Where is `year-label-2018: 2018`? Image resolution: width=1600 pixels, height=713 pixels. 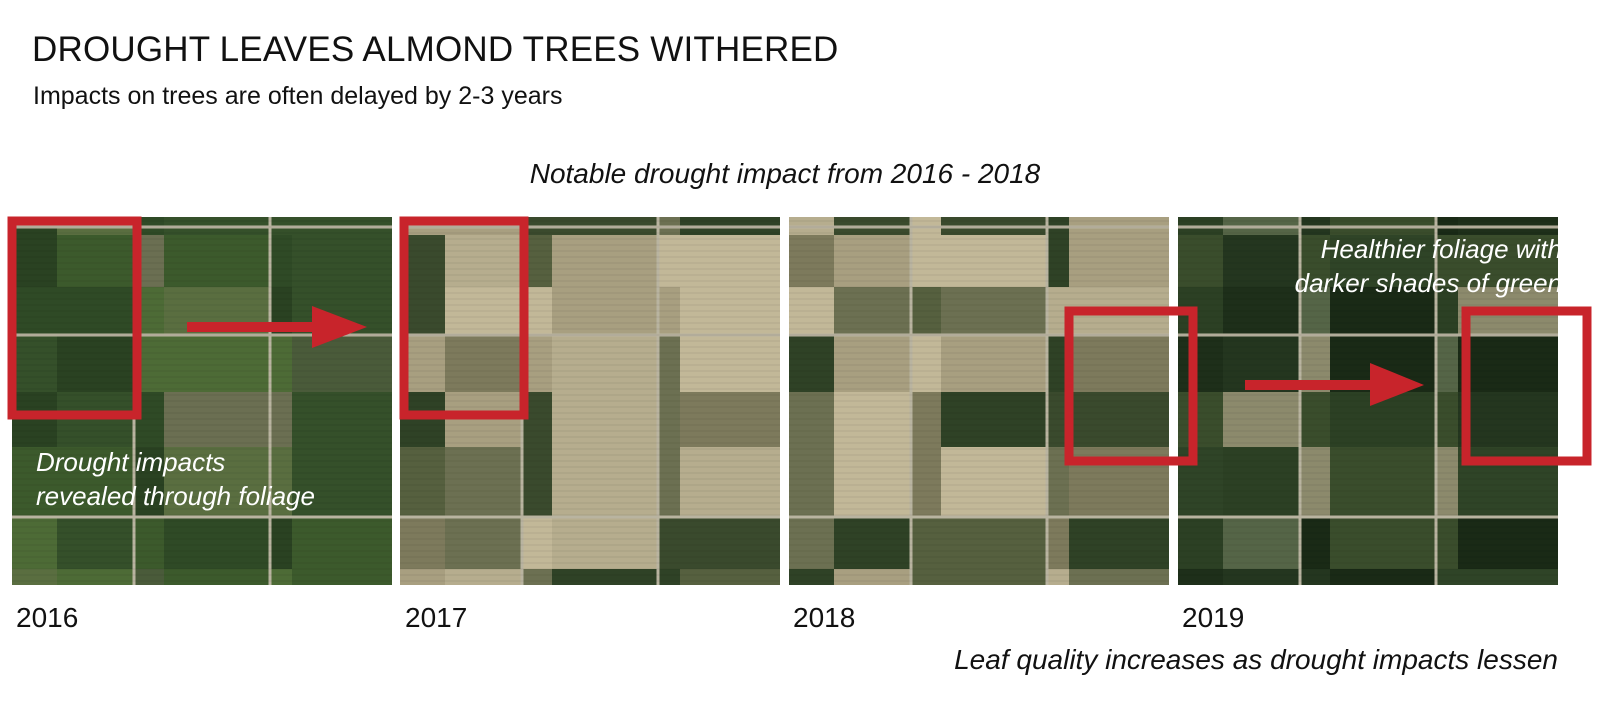
year-label-2018: 2018 is located at coordinates (824, 617).